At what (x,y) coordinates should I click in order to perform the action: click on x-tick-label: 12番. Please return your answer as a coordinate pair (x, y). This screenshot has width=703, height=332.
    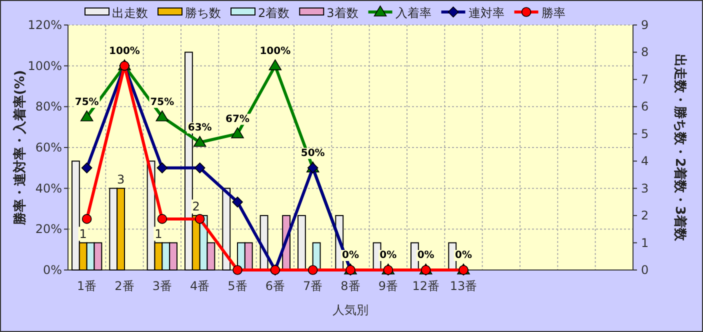
    Looking at the image, I should click on (426, 286).